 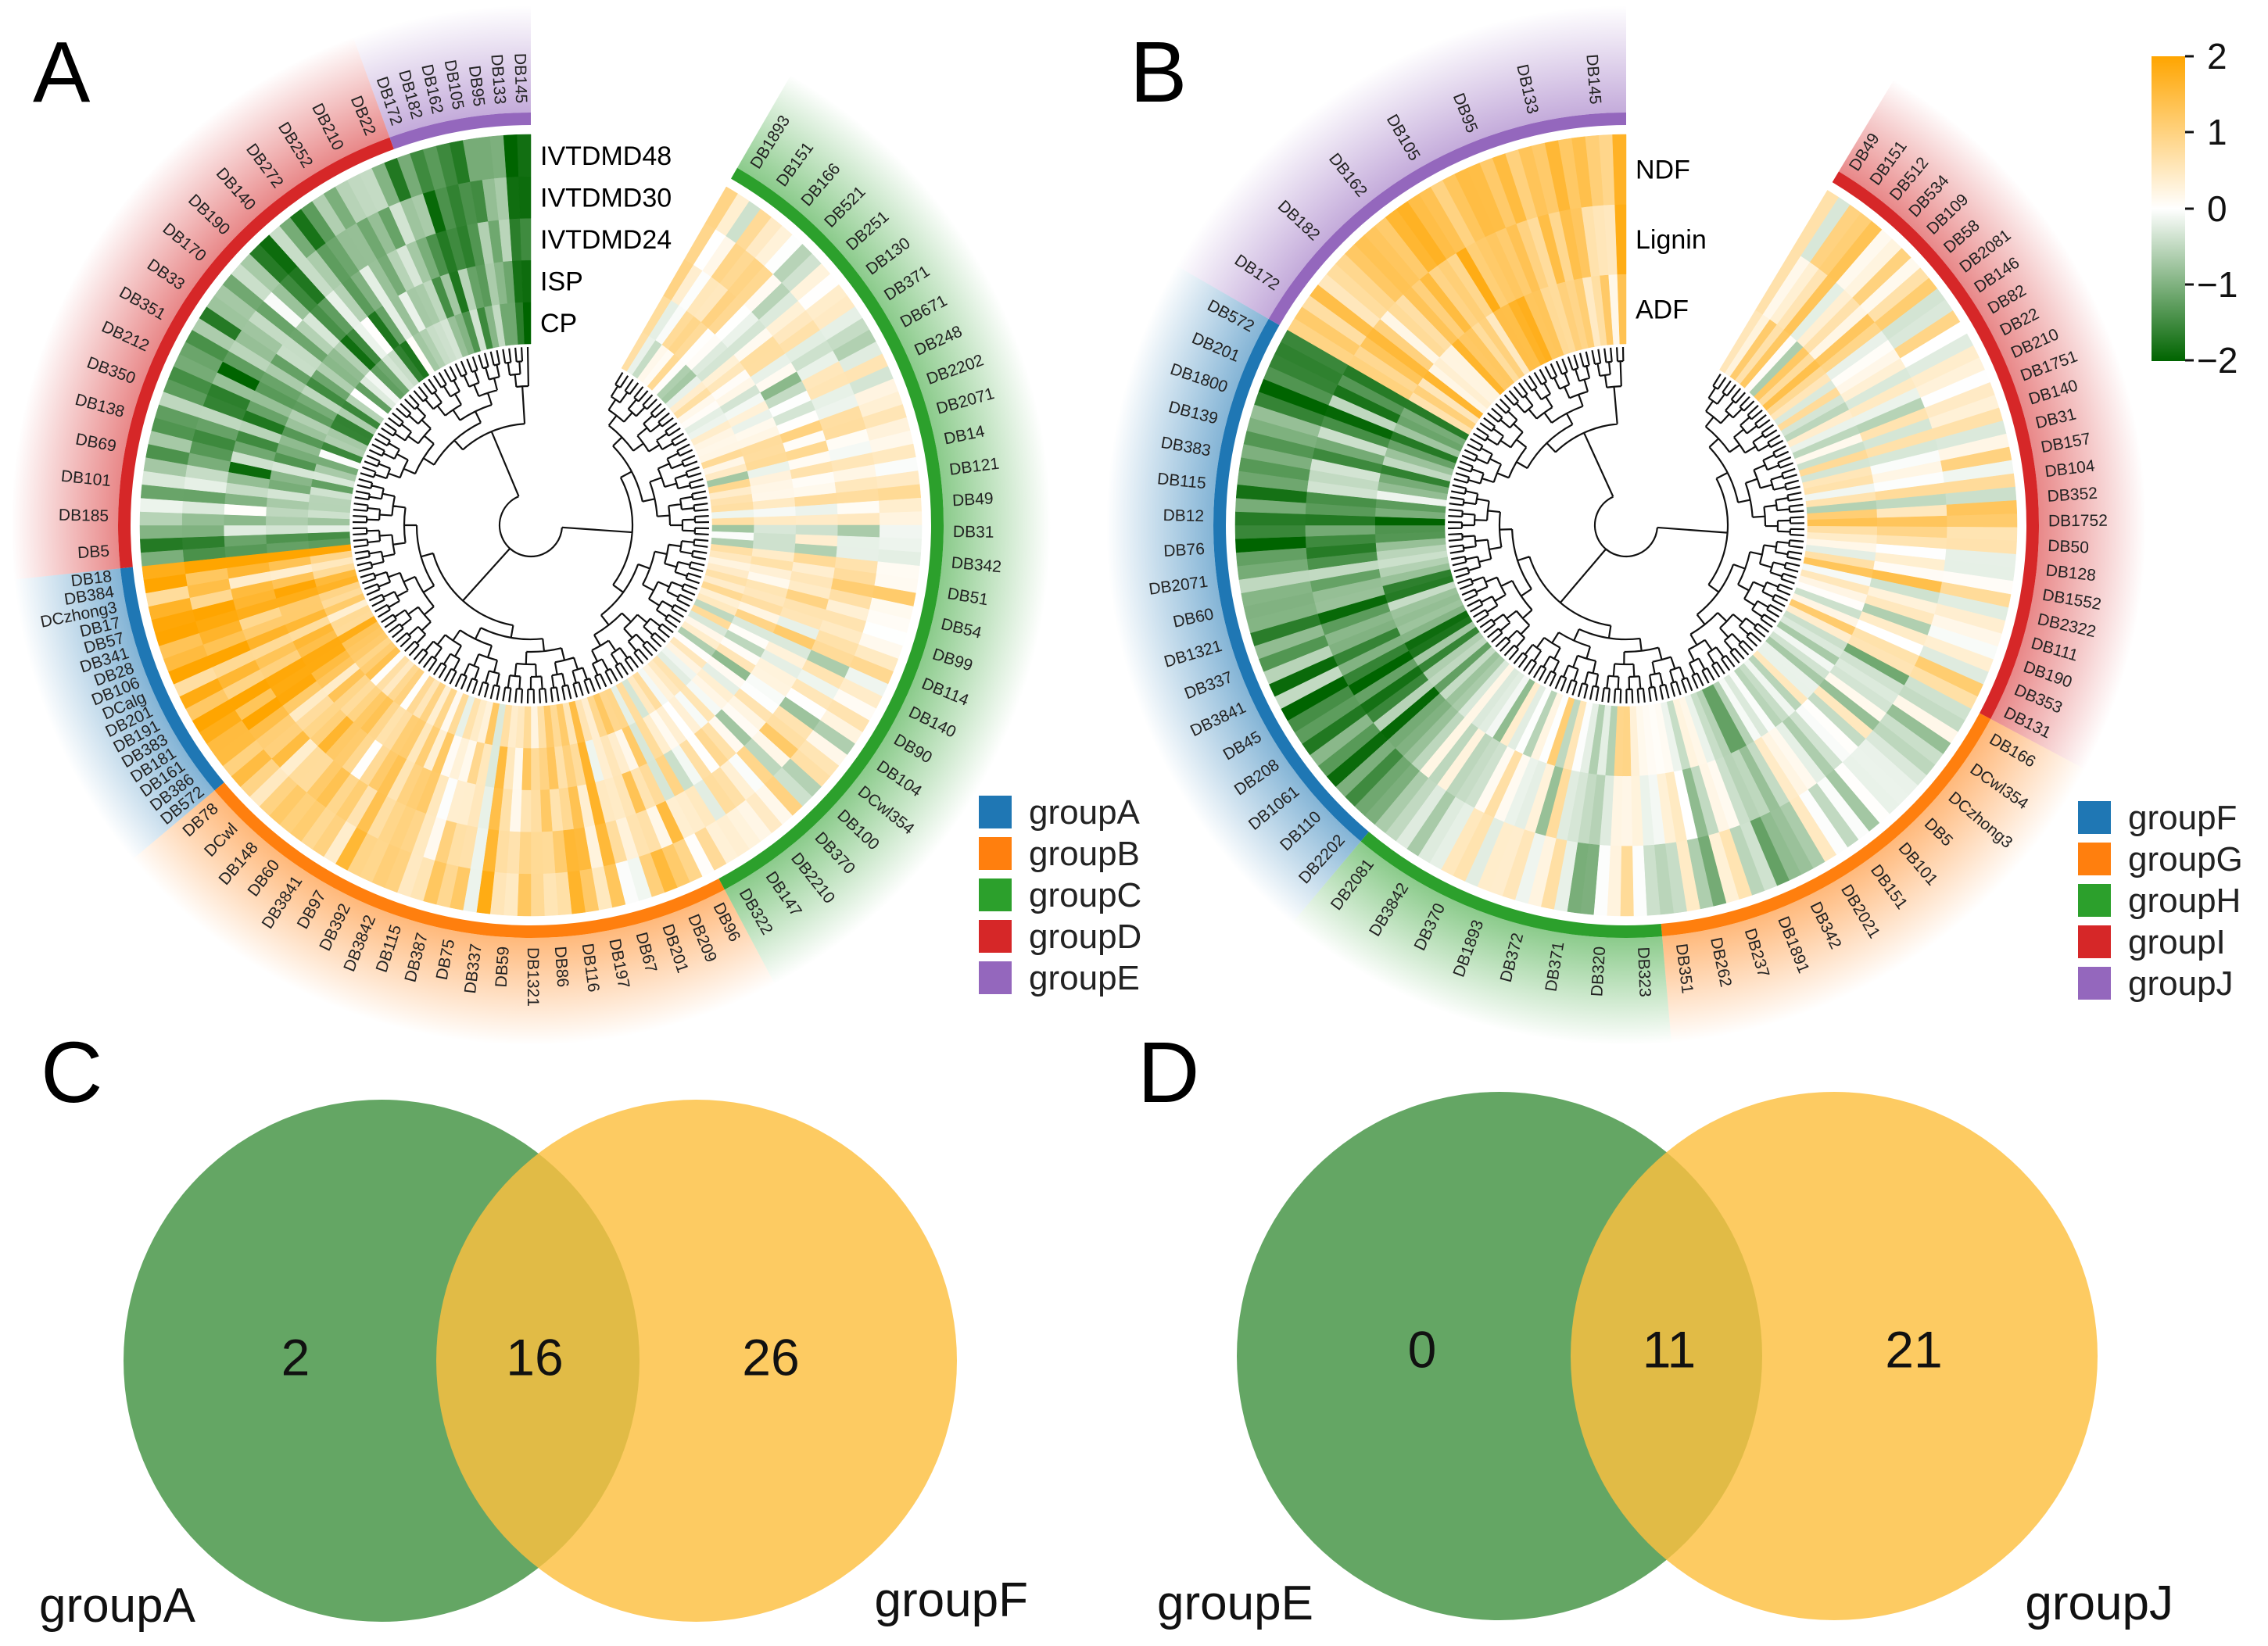 I want to click on colorbar-tick: −1, so click(x=2217, y=284).